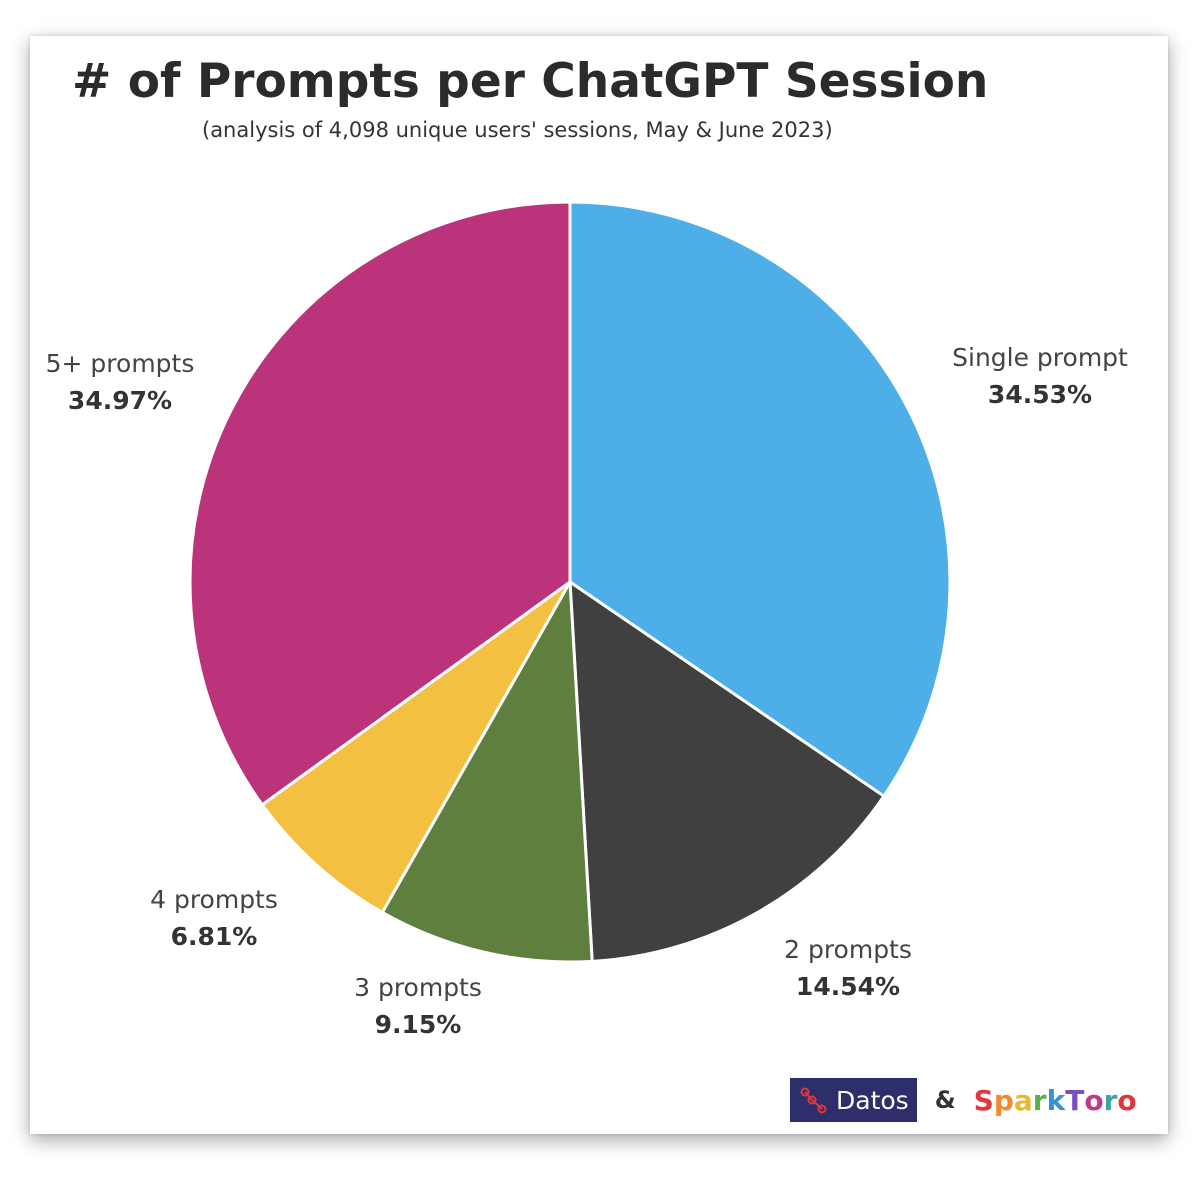 The width and height of the screenshot is (1202, 1188). Describe the element at coordinates (214, 936) in the screenshot. I see `slice-value-4: 6.81%` at that location.